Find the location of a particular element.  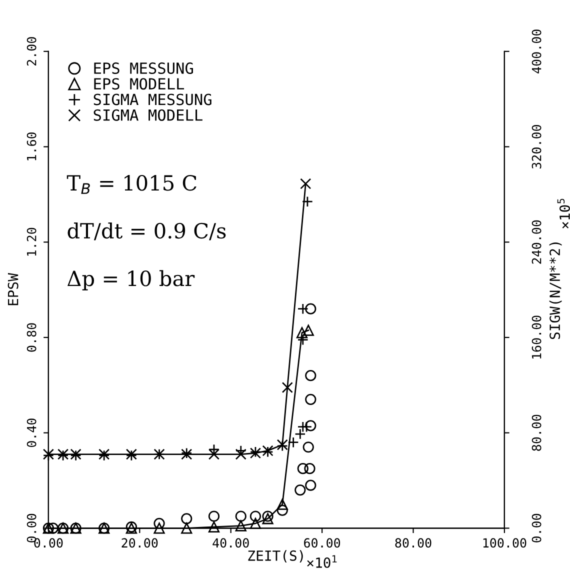

text: ×10$^{5}$ is located at coordinates (563, 213).